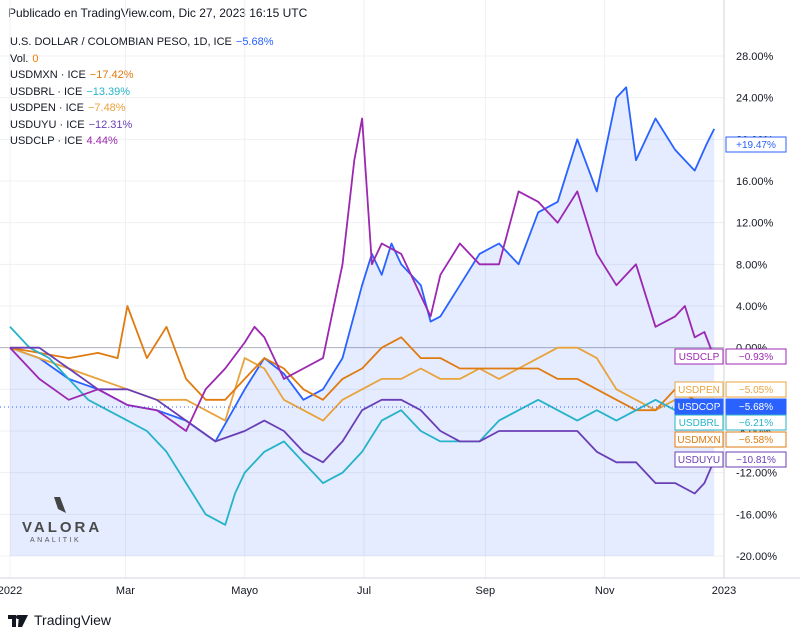 Image resolution: width=800 pixels, height=639 pixels. Describe the element at coordinates (108, 91) in the screenshot. I see `legend-value: −13.39%` at that location.